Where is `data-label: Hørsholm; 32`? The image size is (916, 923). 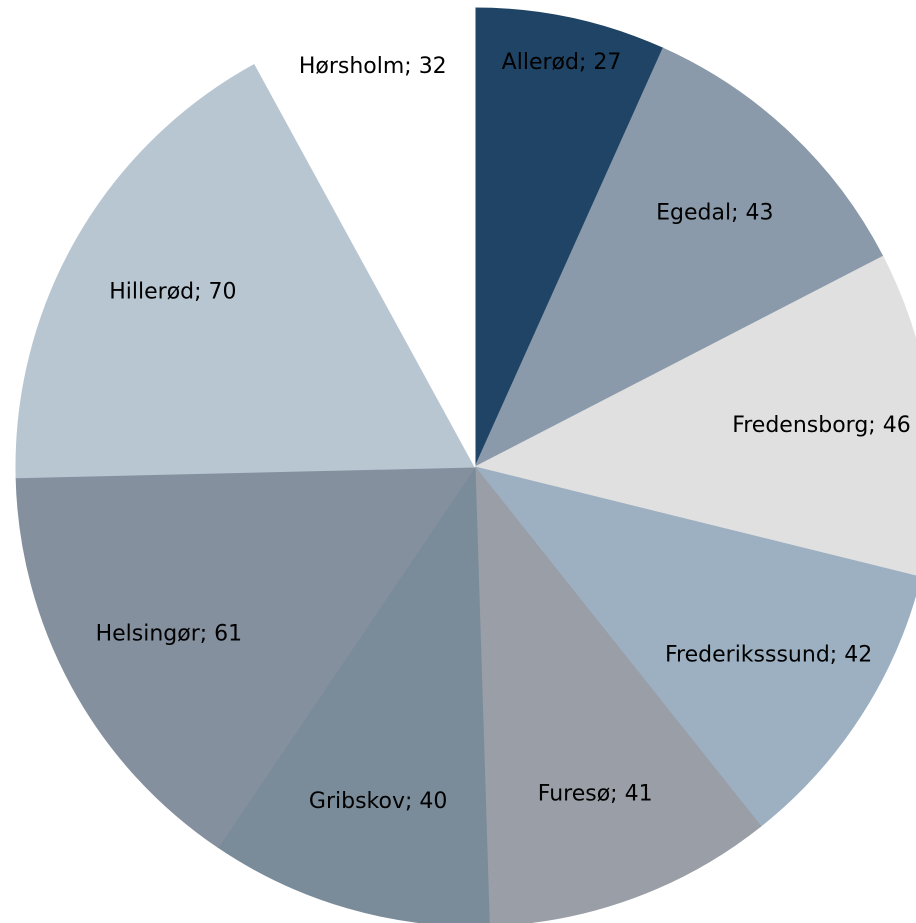
data-label: Hørsholm; 32 is located at coordinates (373, 66).